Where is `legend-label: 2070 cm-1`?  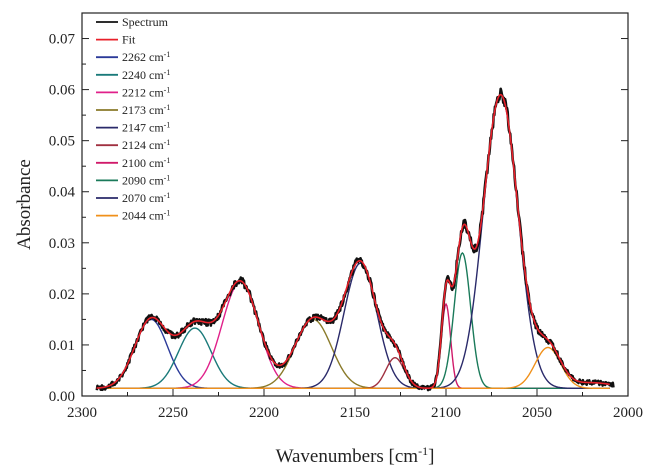
legend-label: 2070 cm-1 is located at coordinates (146, 198).